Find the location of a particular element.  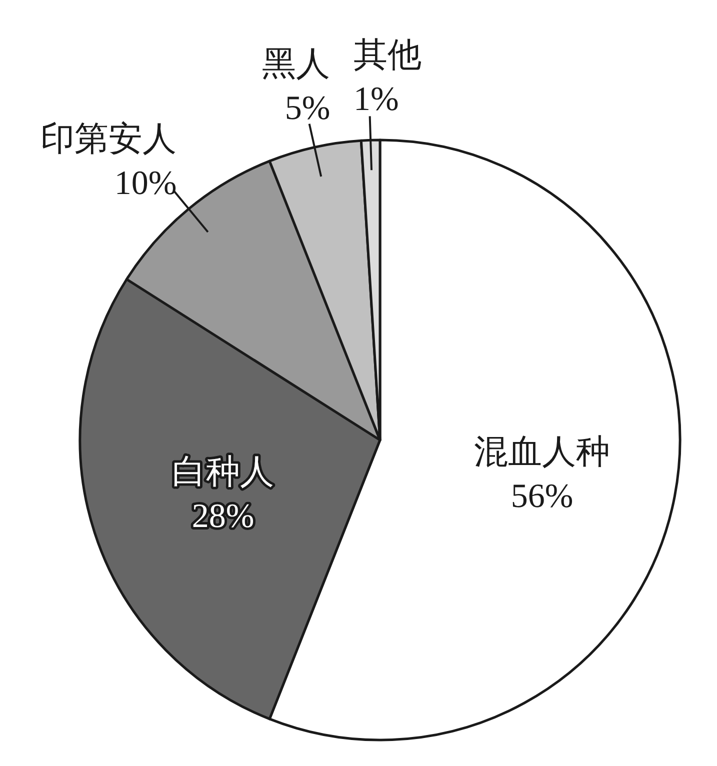

slice-label: 混血人种 is located at coordinates (542, 452).